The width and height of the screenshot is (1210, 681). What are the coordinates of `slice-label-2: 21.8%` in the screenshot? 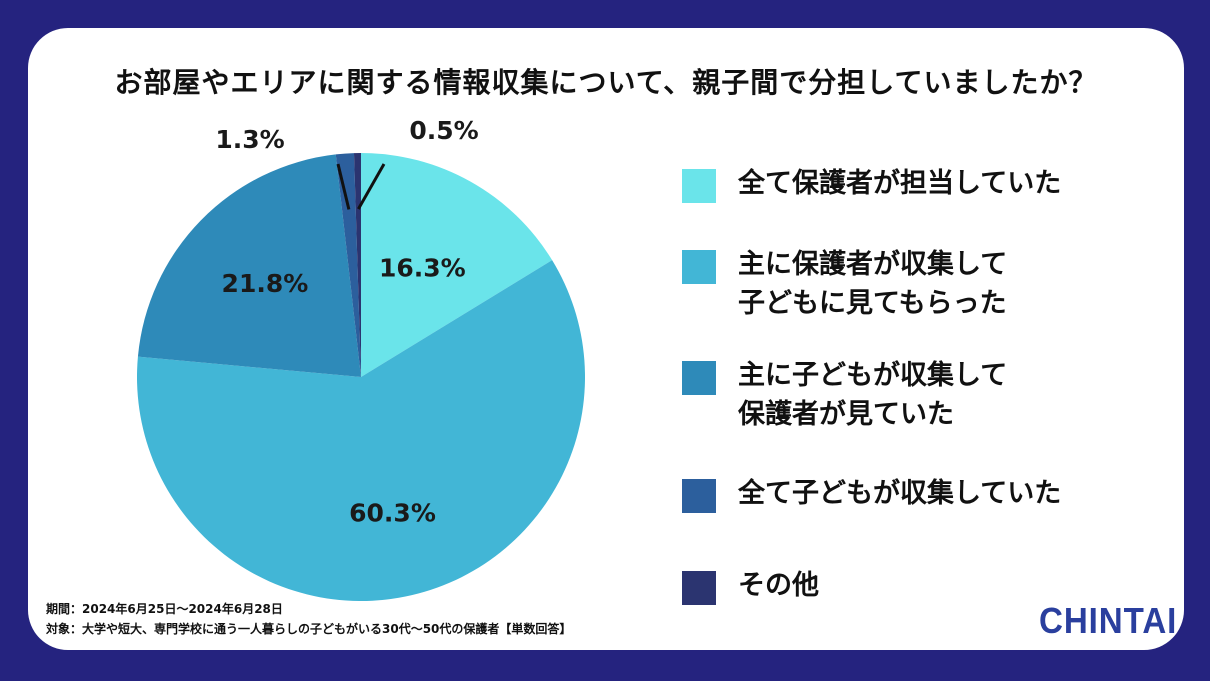 It's located at (265, 283).